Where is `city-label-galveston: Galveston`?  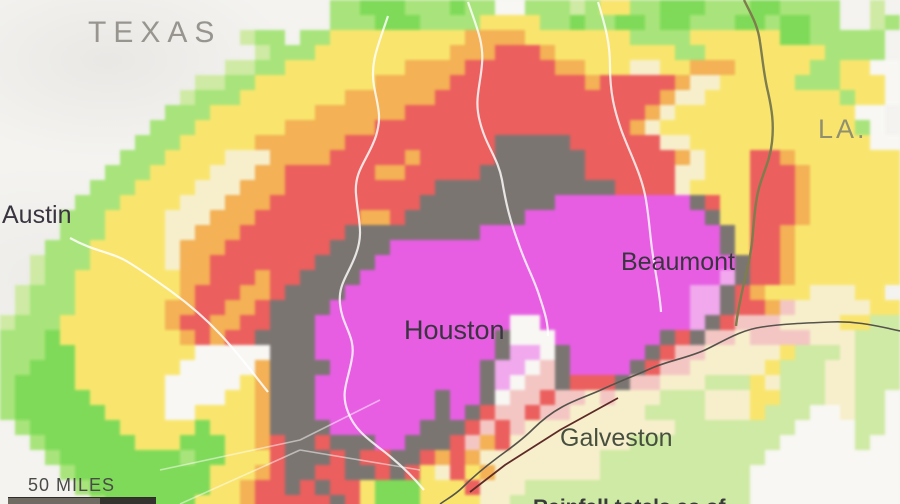 city-label-galveston: Galveston is located at coordinates (616, 438).